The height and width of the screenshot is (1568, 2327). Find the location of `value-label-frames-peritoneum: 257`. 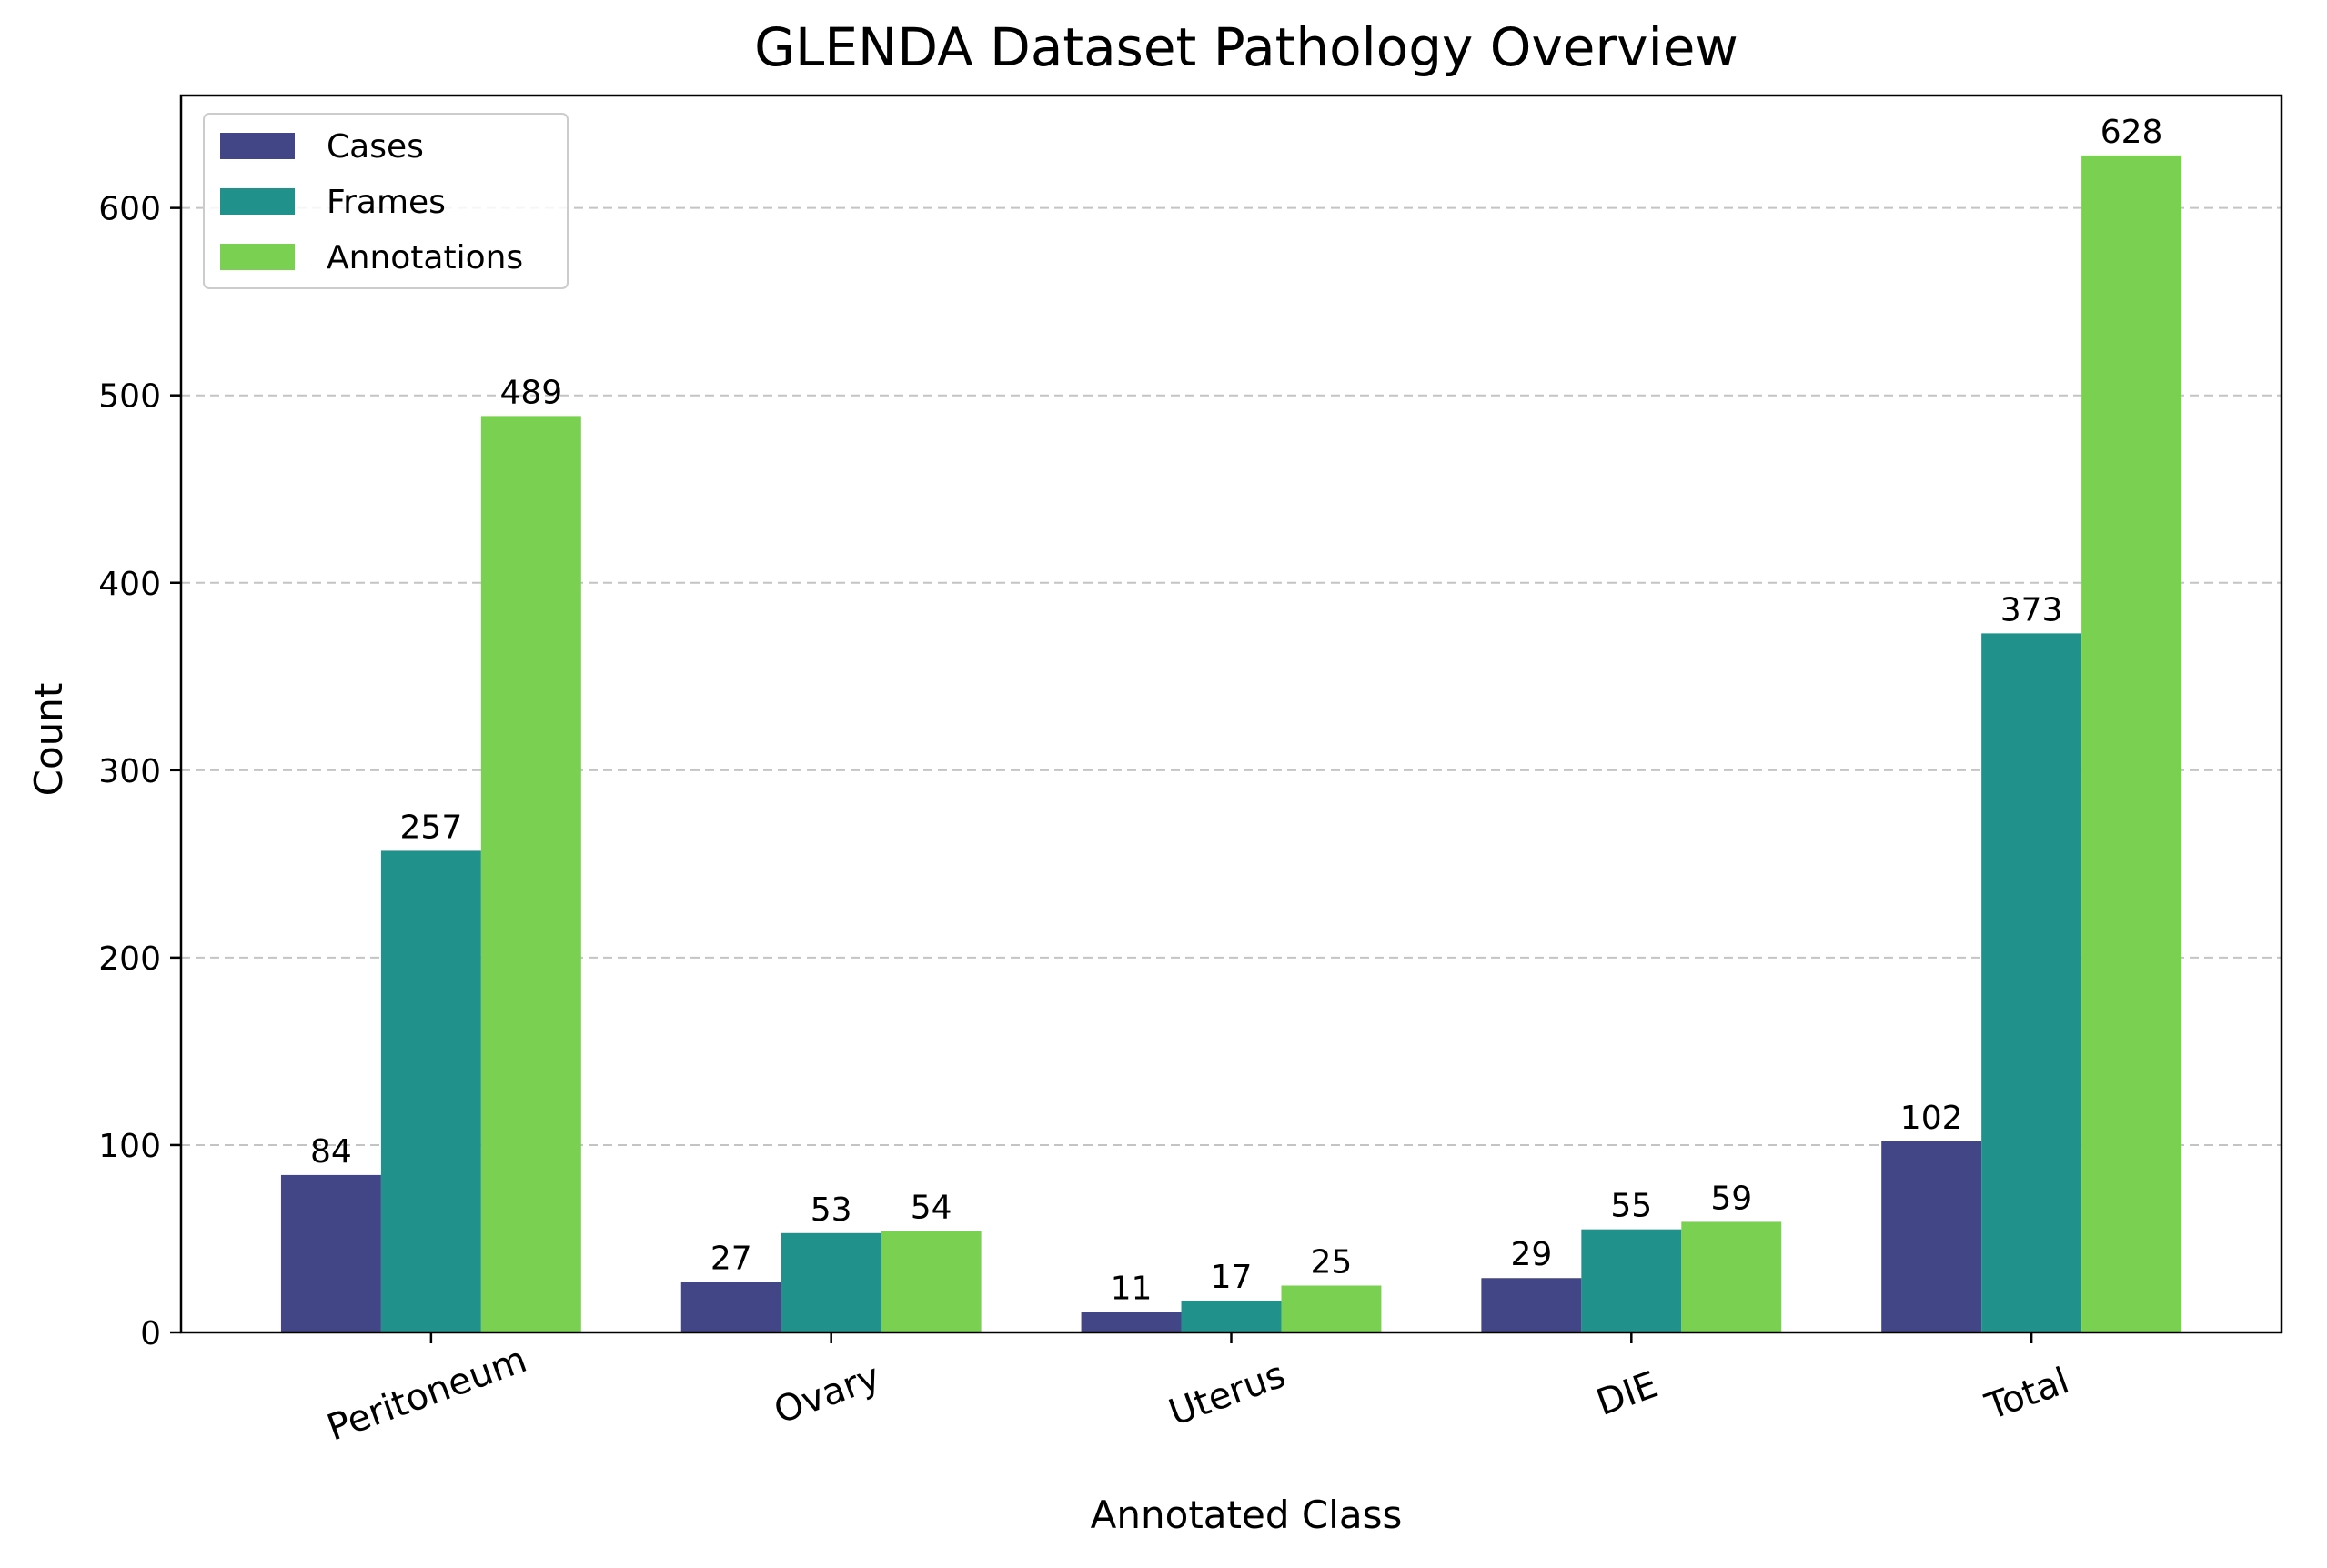

value-label-frames-peritoneum: 257 is located at coordinates (431, 827).